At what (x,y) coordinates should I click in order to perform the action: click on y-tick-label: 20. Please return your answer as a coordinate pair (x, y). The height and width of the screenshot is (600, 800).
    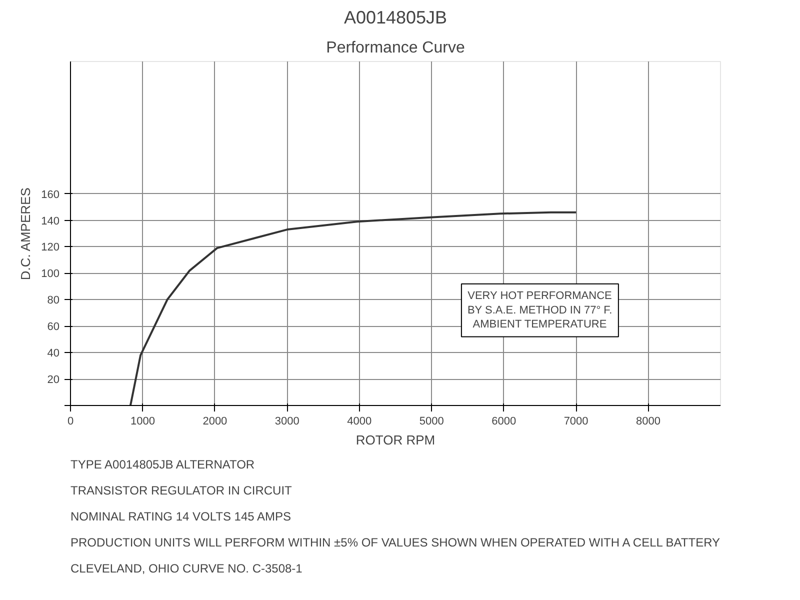
    Looking at the image, I should click on (53, 380).